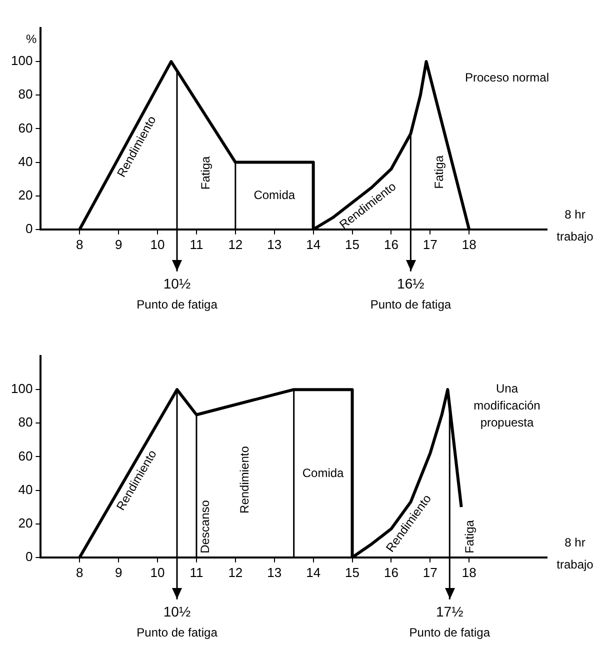  I want to click on y-axis-title: %, so click(32, 39).